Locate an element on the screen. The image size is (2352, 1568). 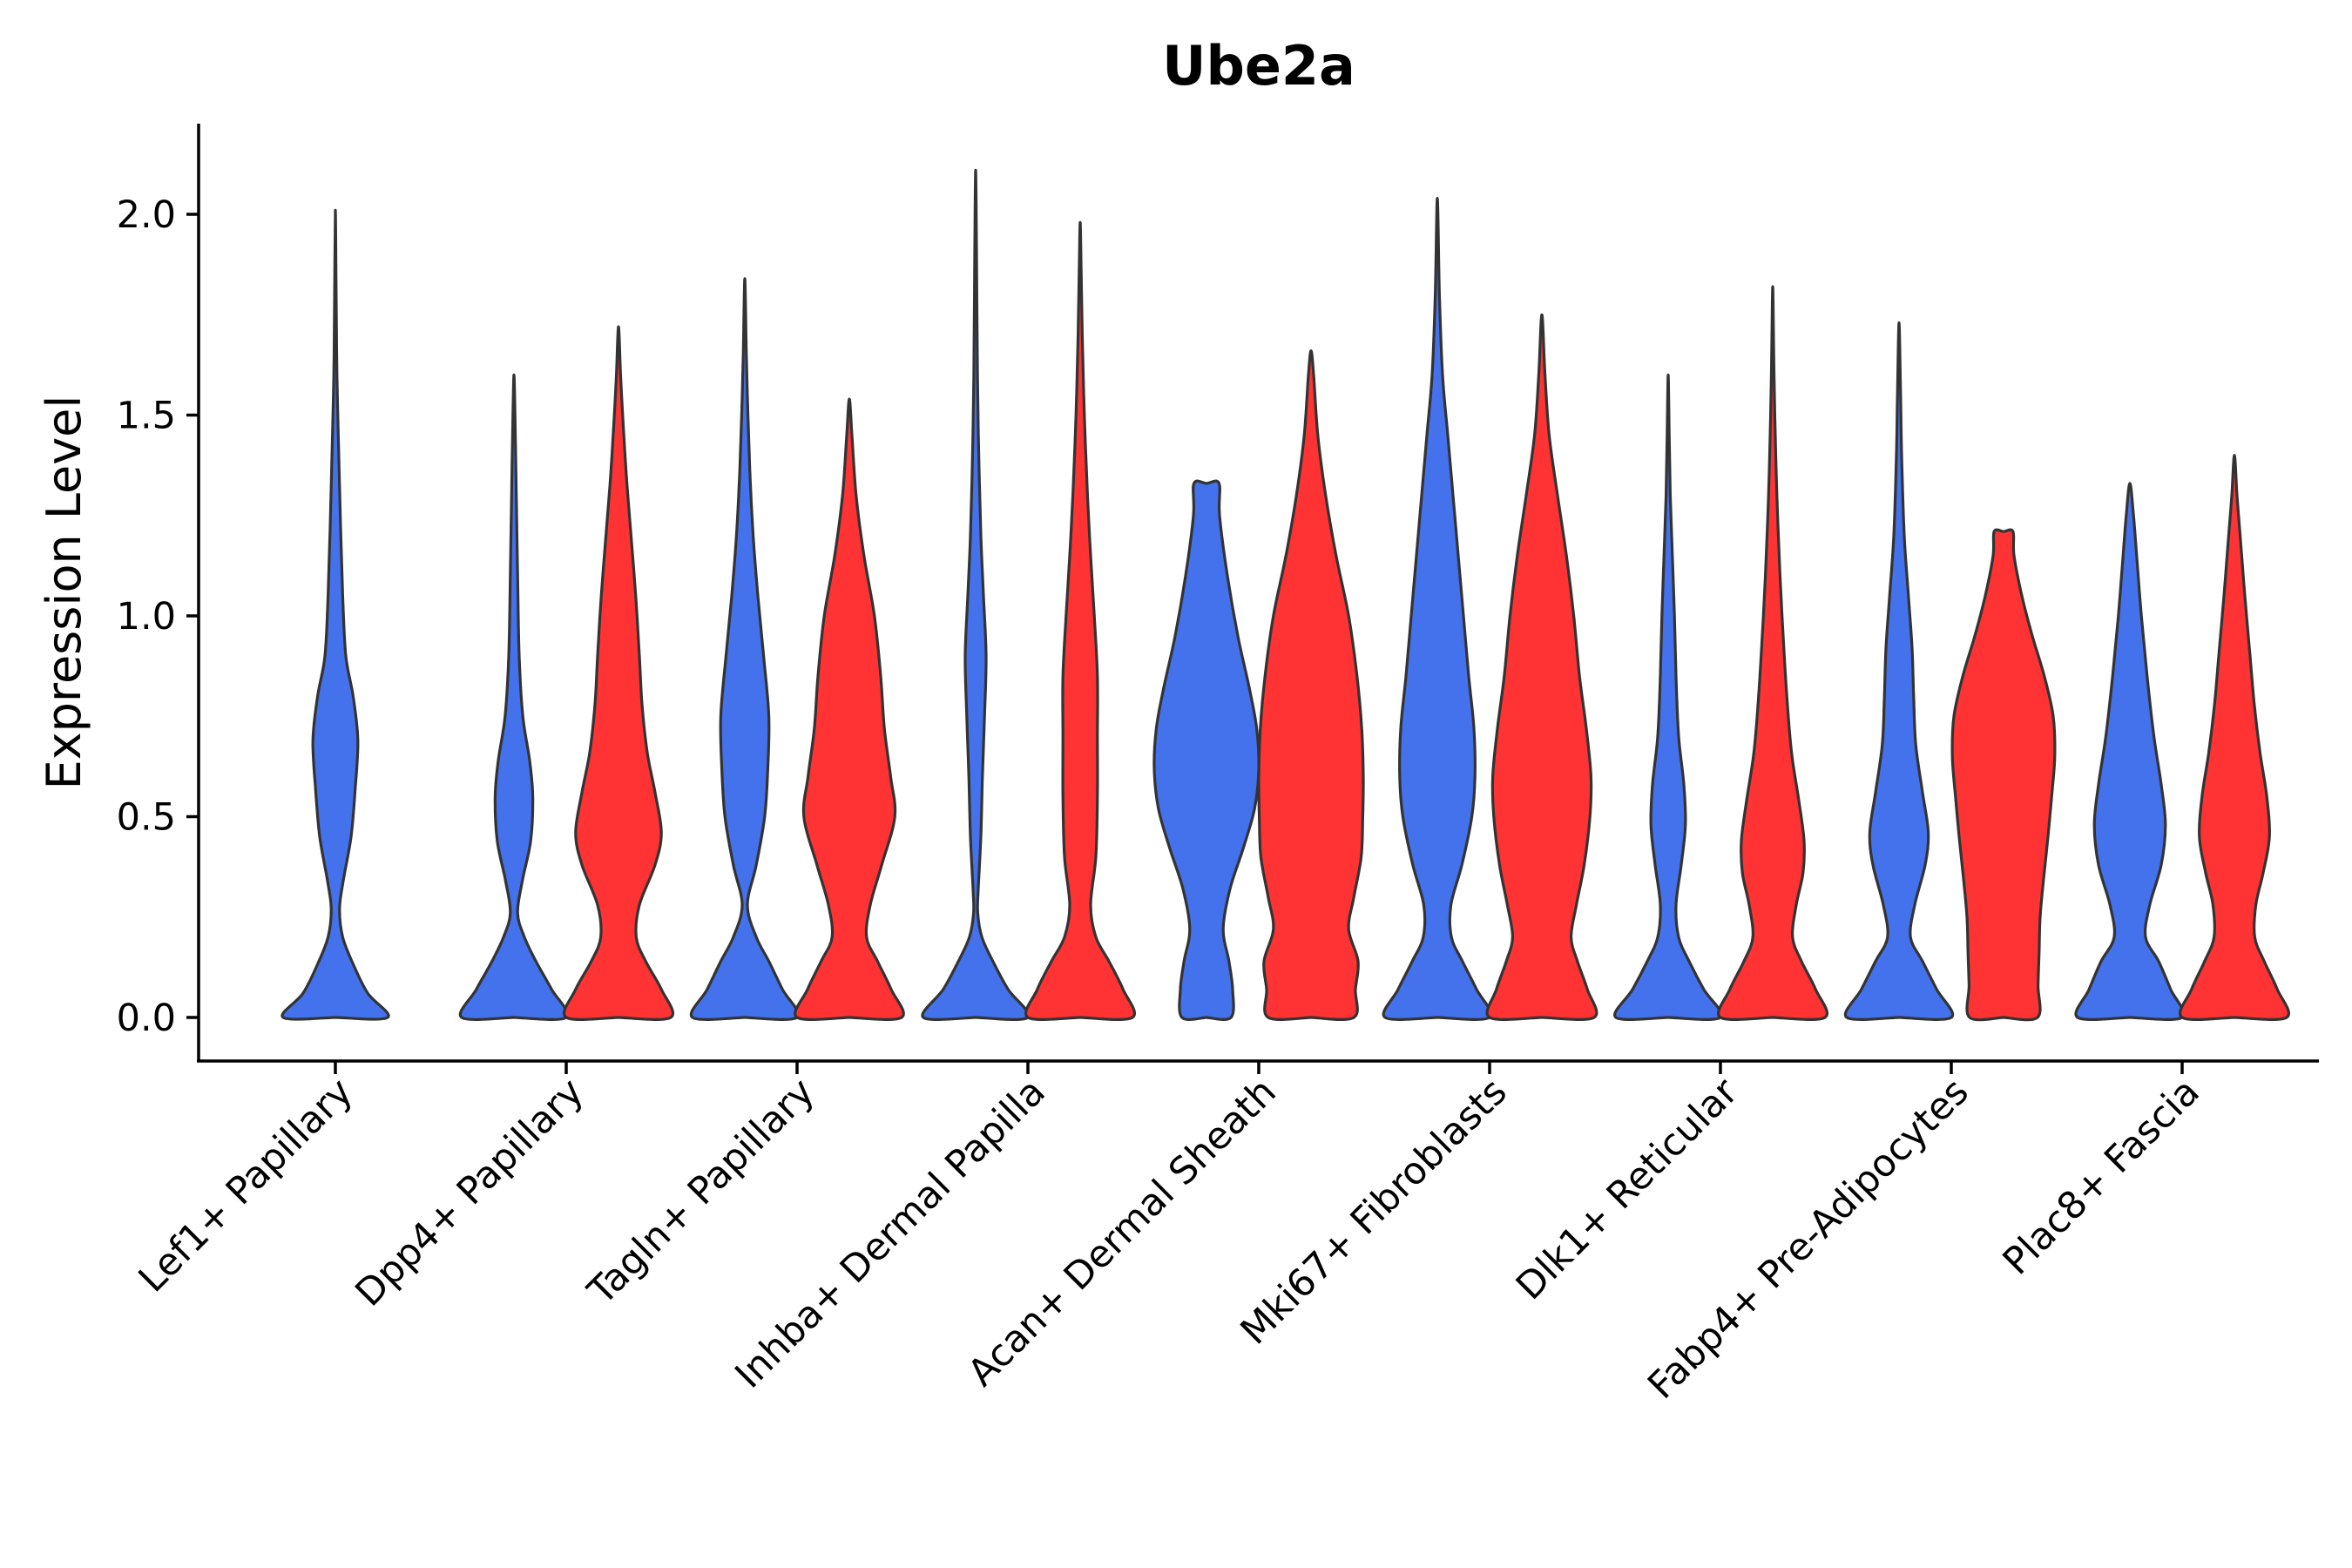
y-tick-label: 2.0 is located at coordinates (146, 215).